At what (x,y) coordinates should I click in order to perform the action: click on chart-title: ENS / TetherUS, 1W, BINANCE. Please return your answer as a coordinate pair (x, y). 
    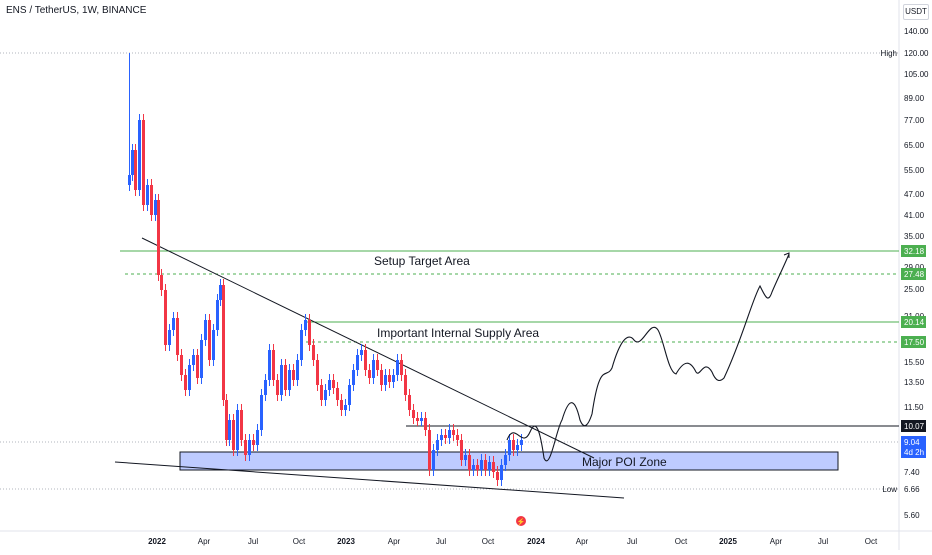
    Looking at the image, I should click on (76, 10).